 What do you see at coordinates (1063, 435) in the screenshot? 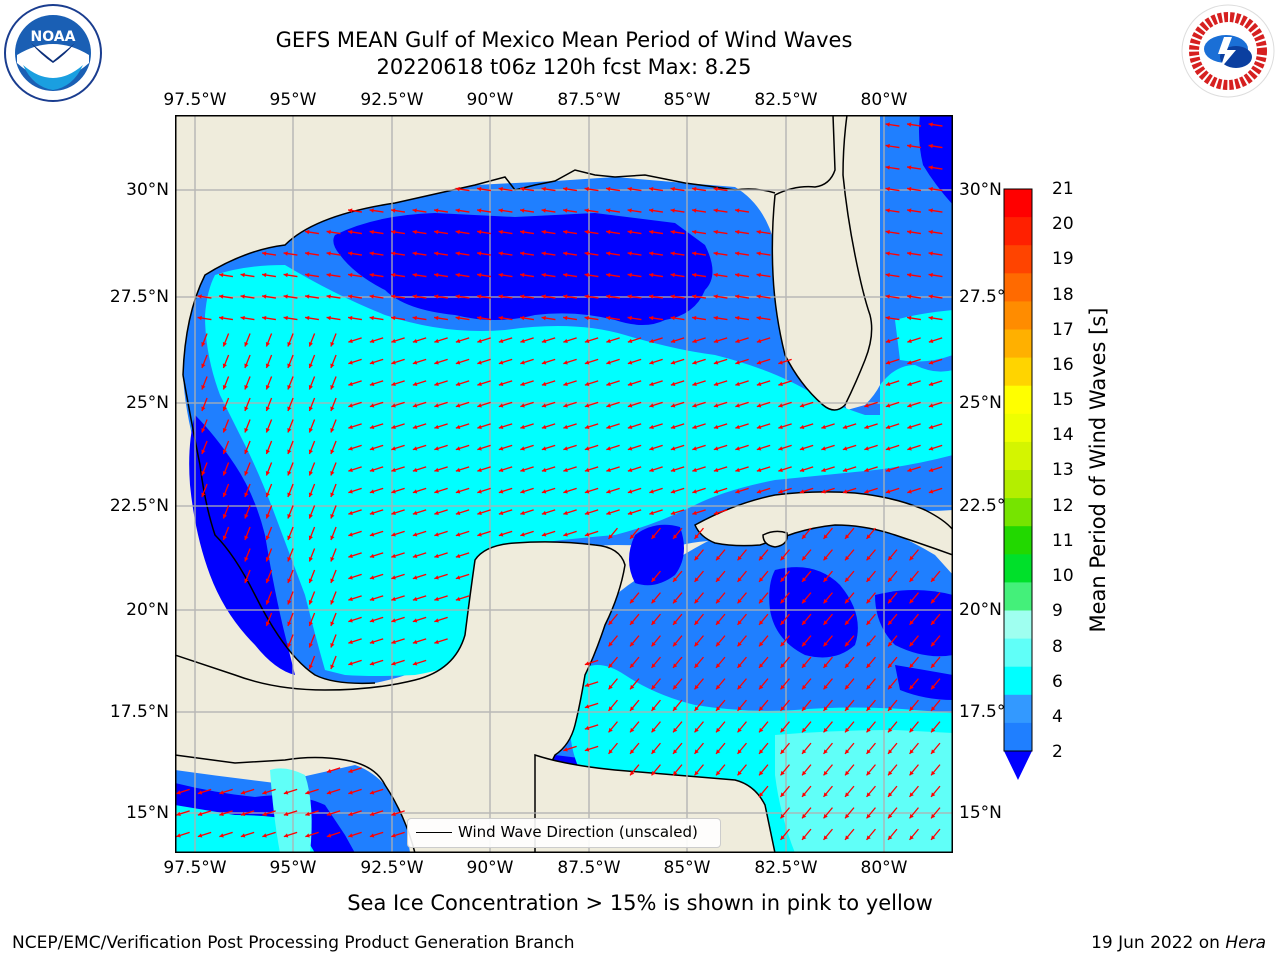
I see `colorbar-tick: 14` at bounding box center [1063, 435].